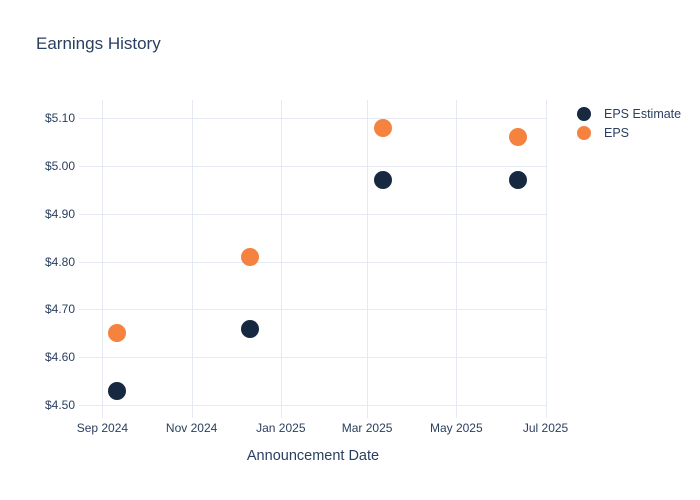 The width and height of the screenshot is (700, 500). What do you see at coordinates (59, 357) in the screenshot?
I see `y-tick-label: $4.60` at bounding box center [59, 357].